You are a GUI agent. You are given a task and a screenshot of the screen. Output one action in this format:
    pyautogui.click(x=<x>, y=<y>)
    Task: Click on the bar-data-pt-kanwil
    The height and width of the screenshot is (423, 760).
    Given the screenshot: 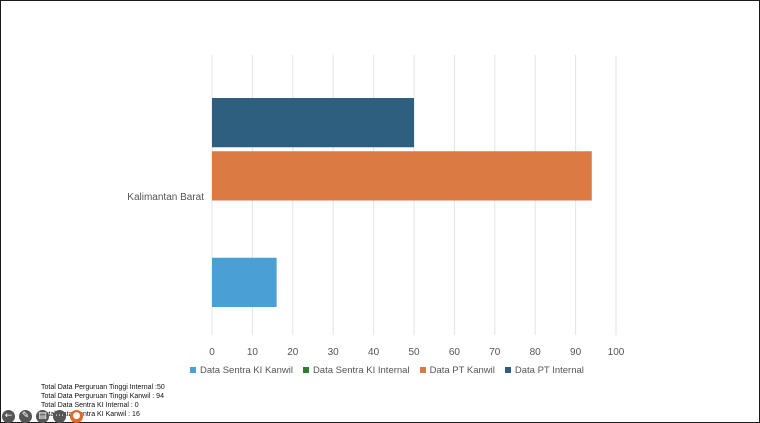 What is the action you would take?
    pyautogui.click(x=402, y=176)
    